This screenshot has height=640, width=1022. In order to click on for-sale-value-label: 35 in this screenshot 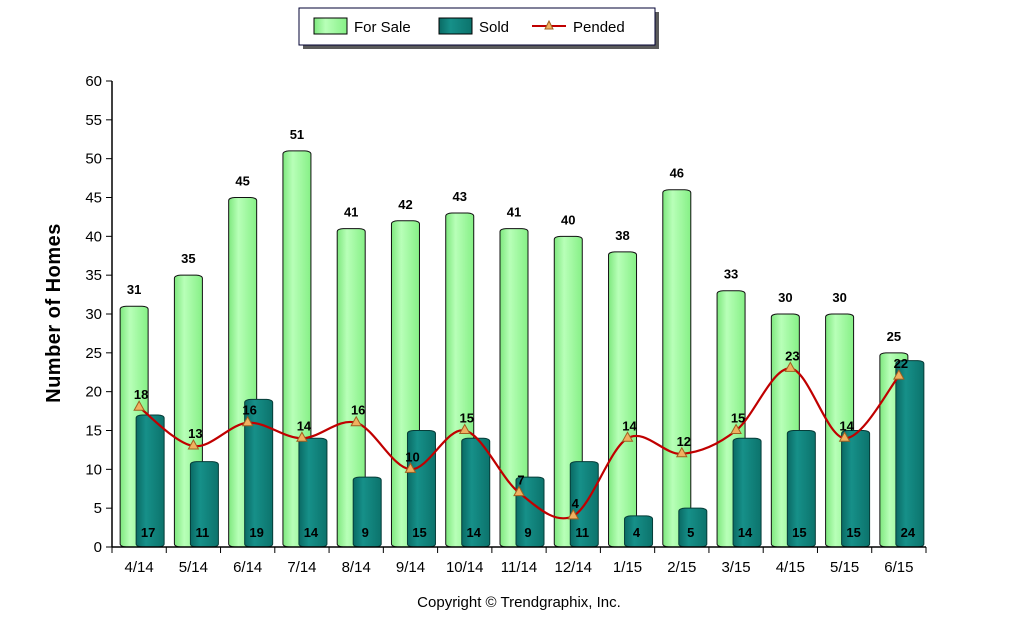, I will do `click(188, 258)`.